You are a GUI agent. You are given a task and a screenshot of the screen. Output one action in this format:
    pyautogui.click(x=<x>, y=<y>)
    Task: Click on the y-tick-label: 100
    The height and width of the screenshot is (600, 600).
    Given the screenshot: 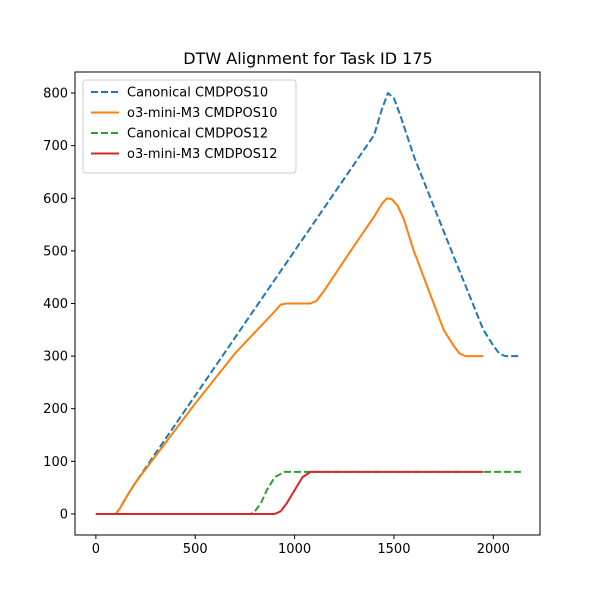 What is the action you would take?
    pyautogui.click(x=55, y=462)
    